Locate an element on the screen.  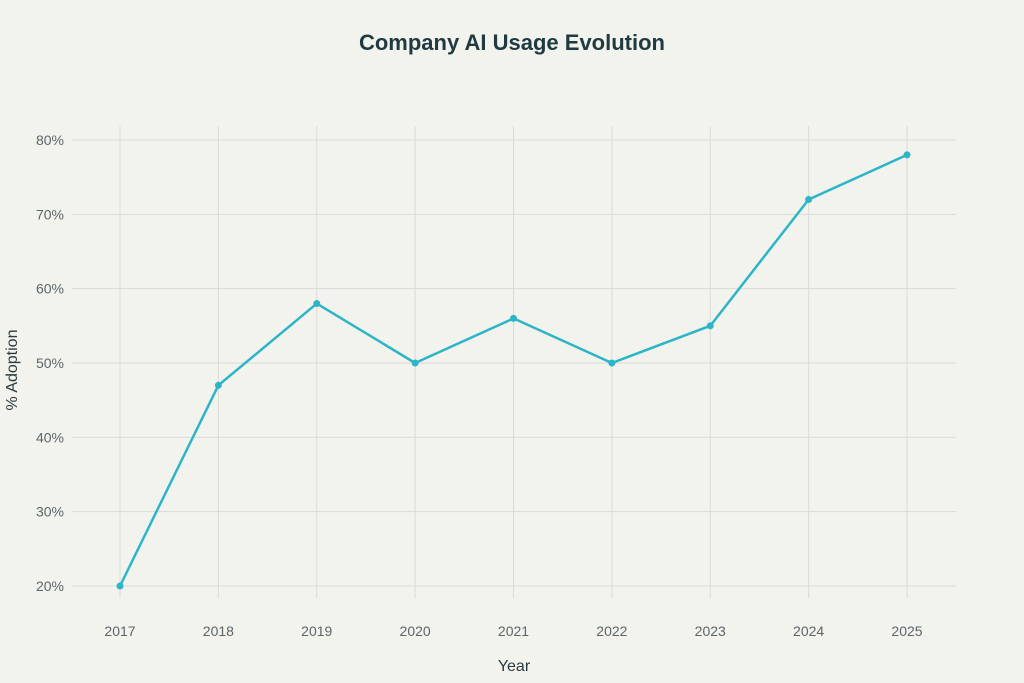
x-tick-label: 2019 is located at coordinates (316, 631).